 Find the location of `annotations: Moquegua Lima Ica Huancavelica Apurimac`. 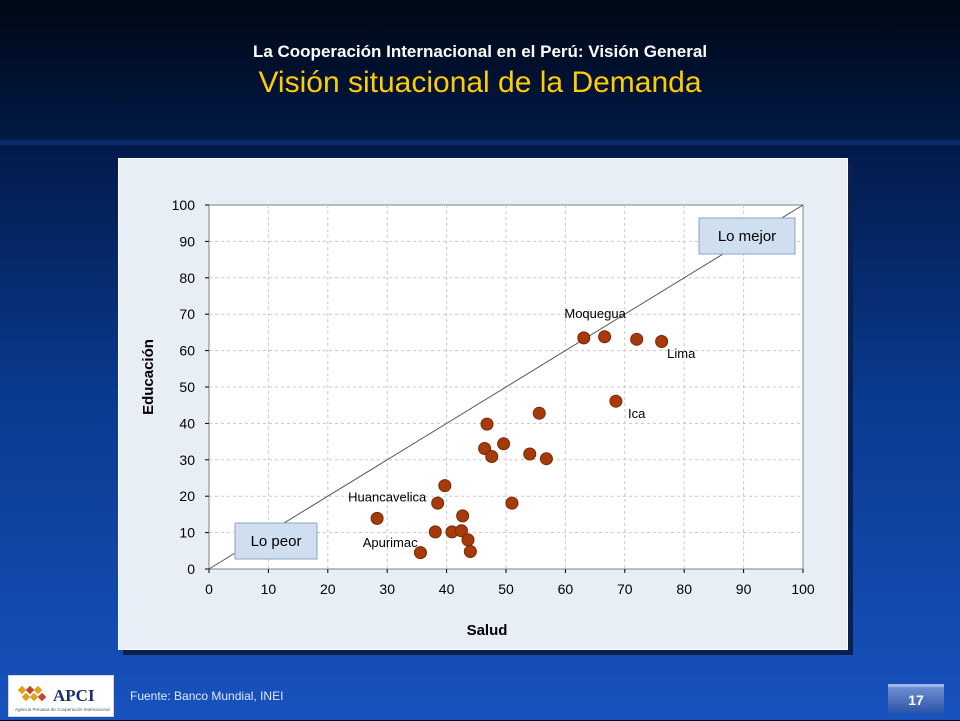

annotations: Moquegua Lima Ica Huancavelica Apurimac is located at coordinates (522, 428).